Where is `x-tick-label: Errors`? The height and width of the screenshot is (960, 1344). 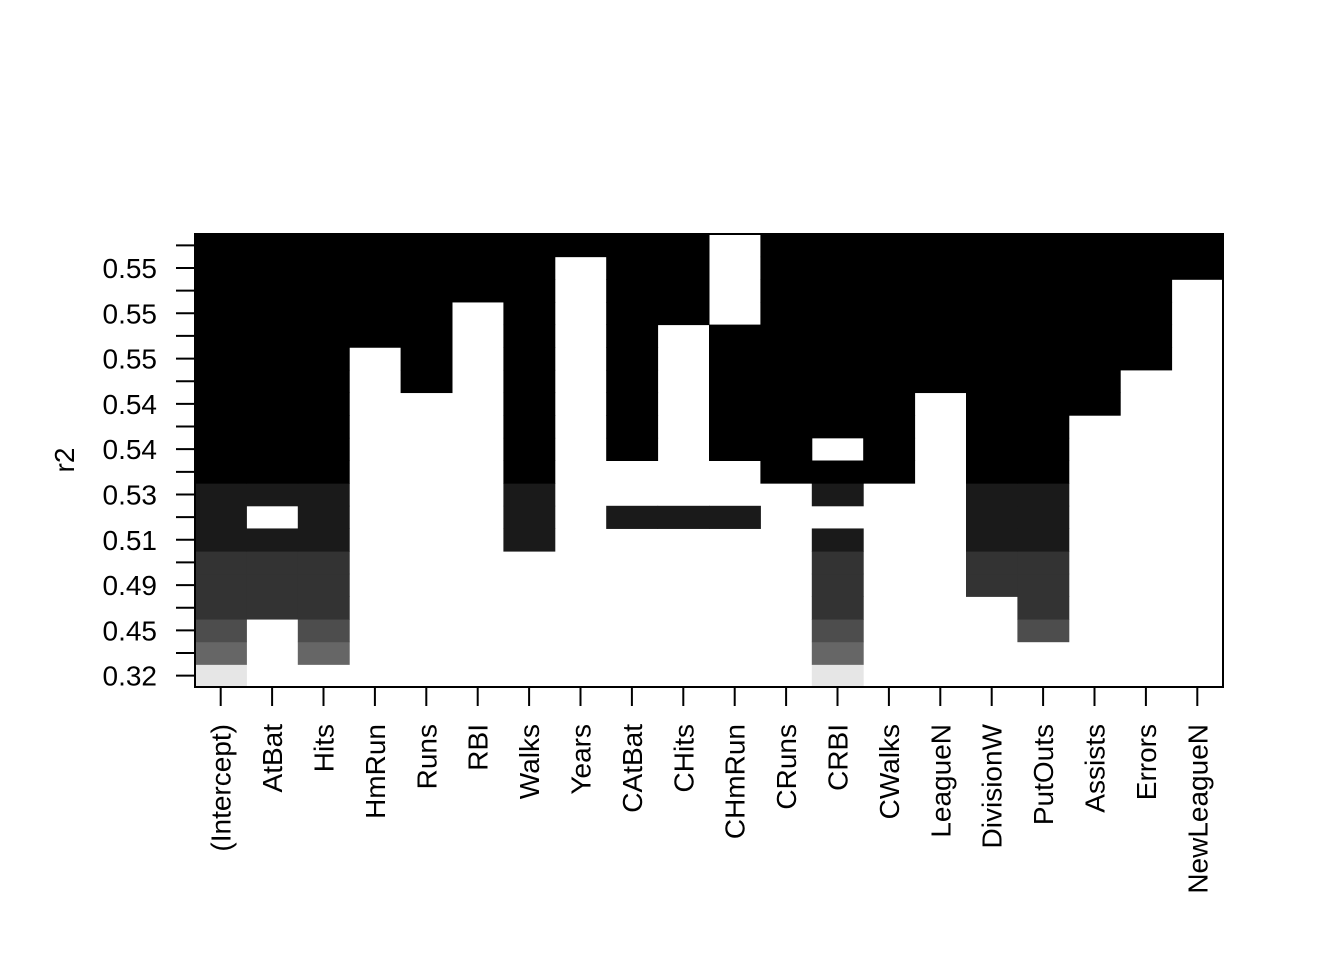 x-tick-label: Errors is located at coordinates (1146, 762).